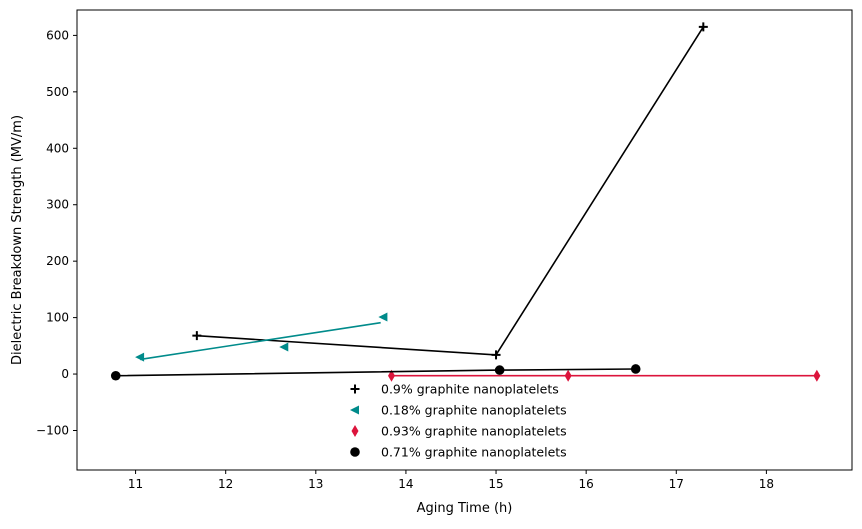 This screenshot has height=529, width=862. What do you see at coordinates (766, 484) in the screenshot?
I see `x-tick-label: 18` at bounding box center [766, 484].